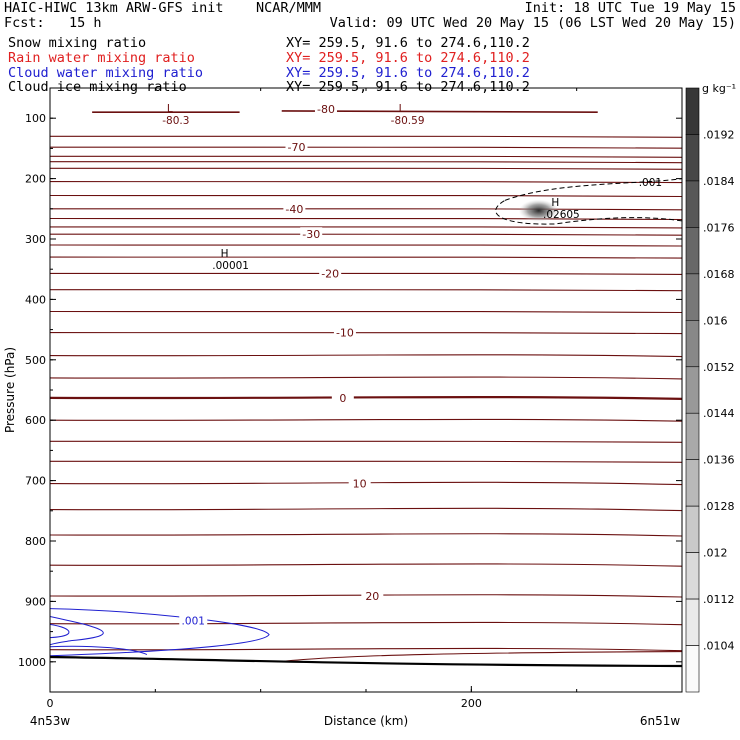  Describe the element at coordinates (408, 43) in the screenshot. I see `field-xy-snow: XY= 259.5, 91.6 to 274.6,110.2` at that location.